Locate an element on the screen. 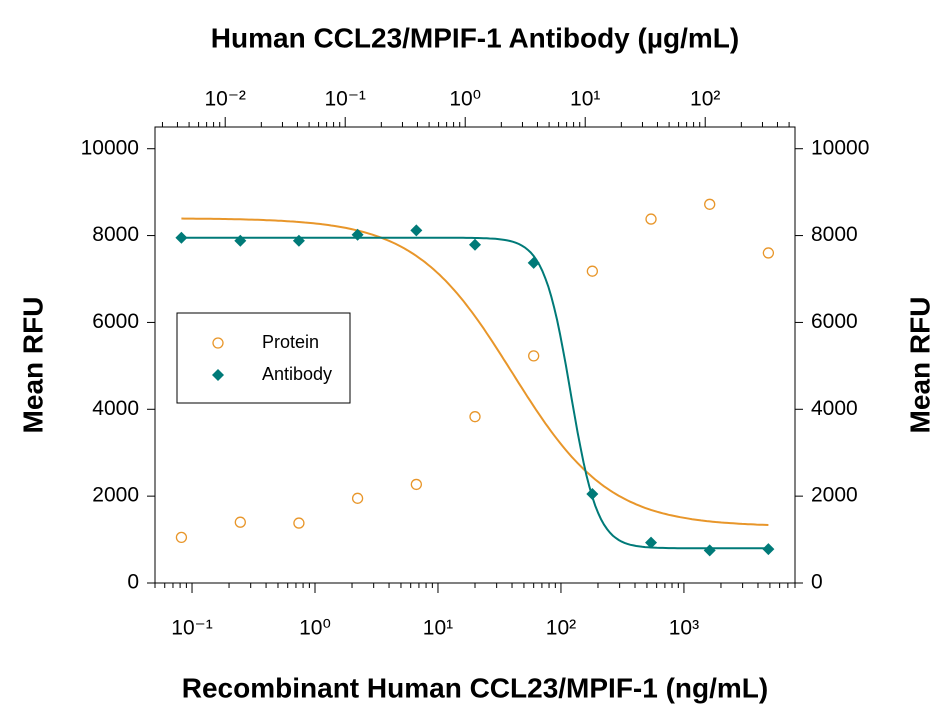  chart-title: Human CCL23/MPIF-1 Antibody (µg/mL) is located at coordinates (475, 37).